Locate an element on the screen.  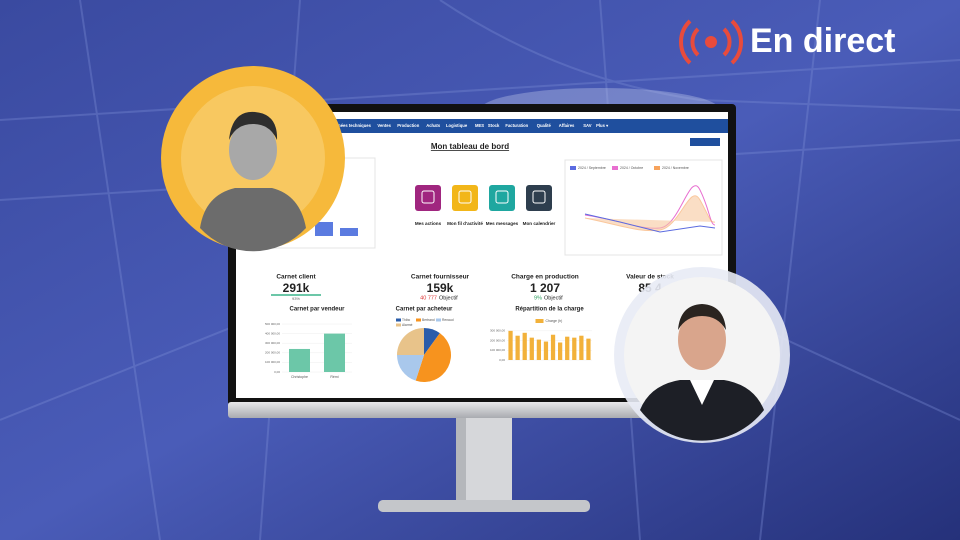
tile-label: Mes actions is located at coordinates (428, 223).